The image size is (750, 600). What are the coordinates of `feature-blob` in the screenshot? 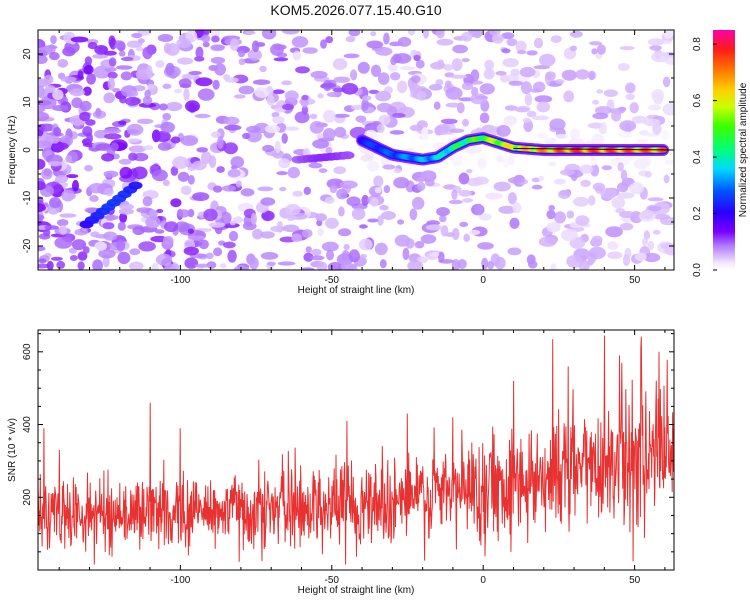 It's located at (135, 185).